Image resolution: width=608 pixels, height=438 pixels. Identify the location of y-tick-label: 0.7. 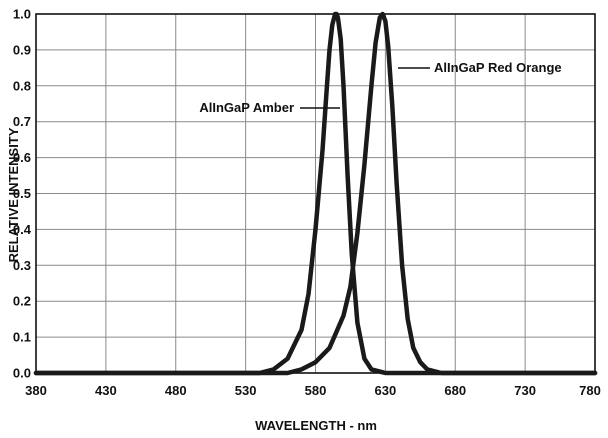
(22, 121).